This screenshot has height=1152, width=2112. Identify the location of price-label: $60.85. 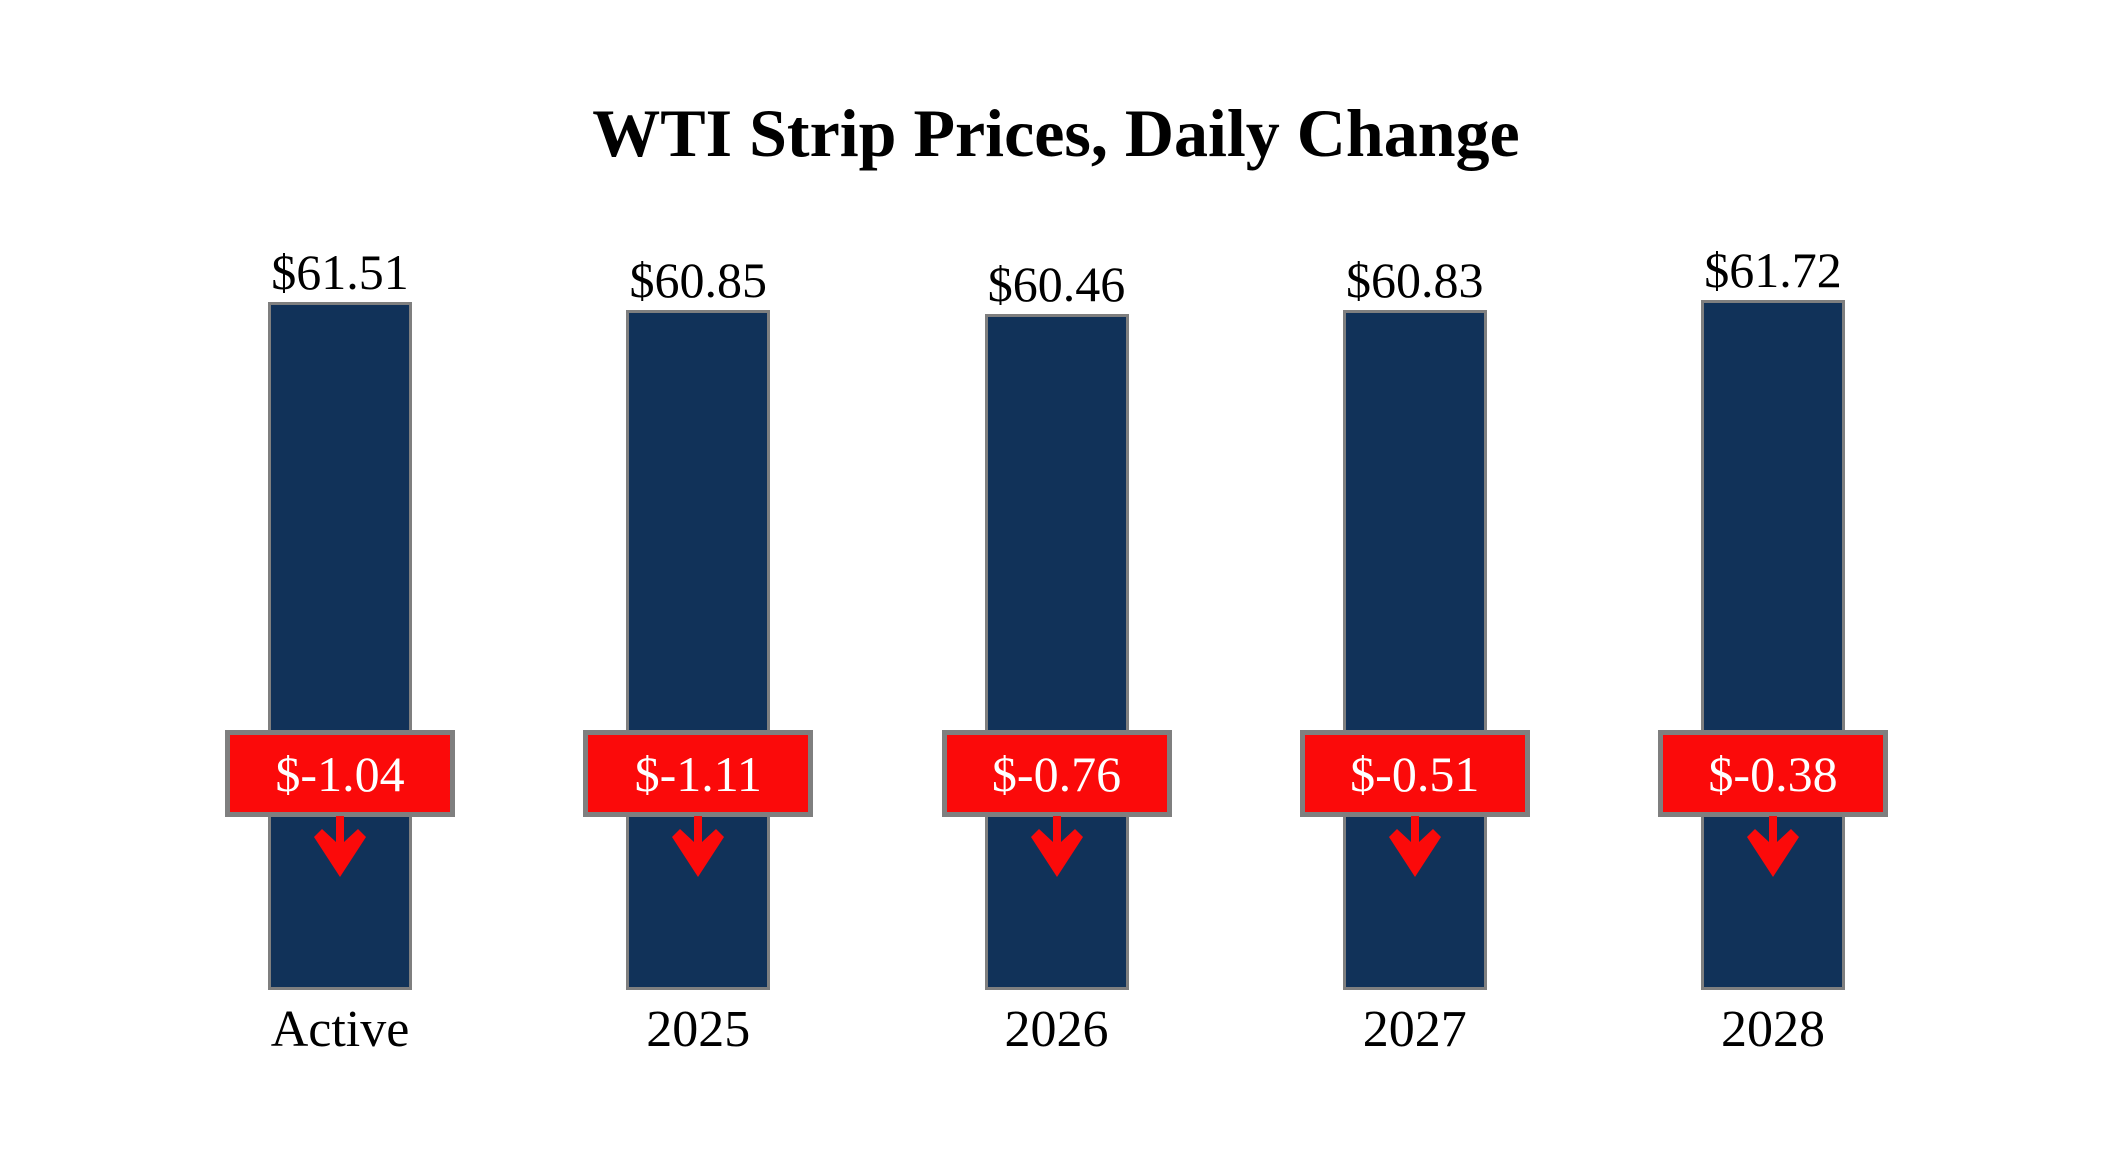
(698, 280).